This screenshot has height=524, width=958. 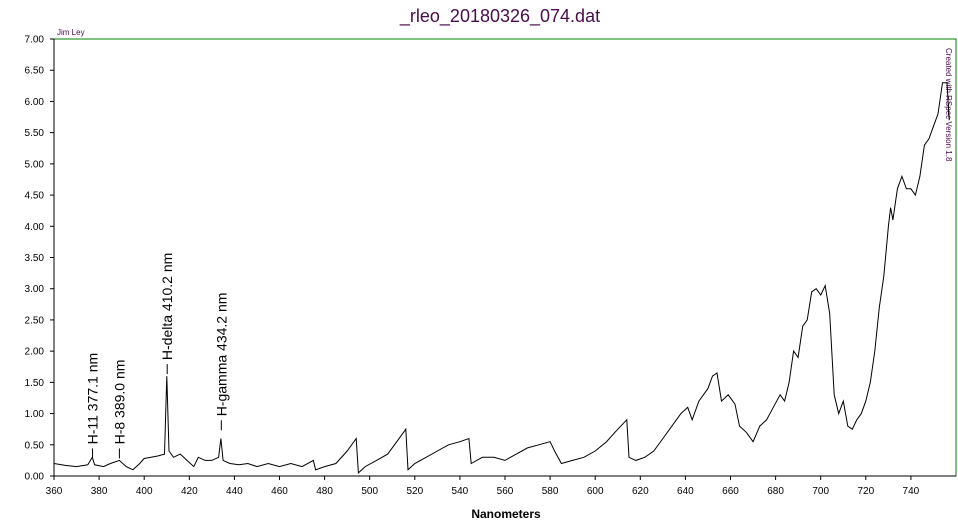 What do you see at coordinates (35, 477) in the screenshot?
I see `y-tick-label: 0.00` at bounding box center [35, 477].